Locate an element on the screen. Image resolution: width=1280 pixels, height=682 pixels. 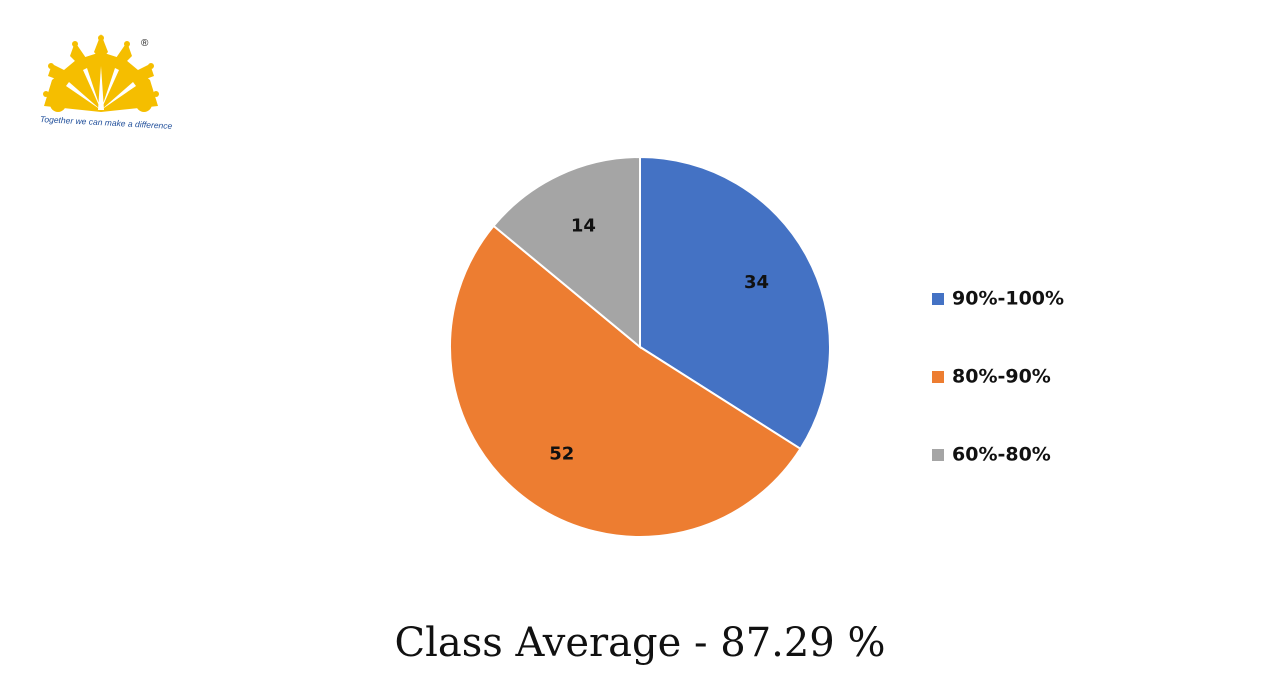
legend-label-2: 80%-90% is located at coordinates (1001, 377).